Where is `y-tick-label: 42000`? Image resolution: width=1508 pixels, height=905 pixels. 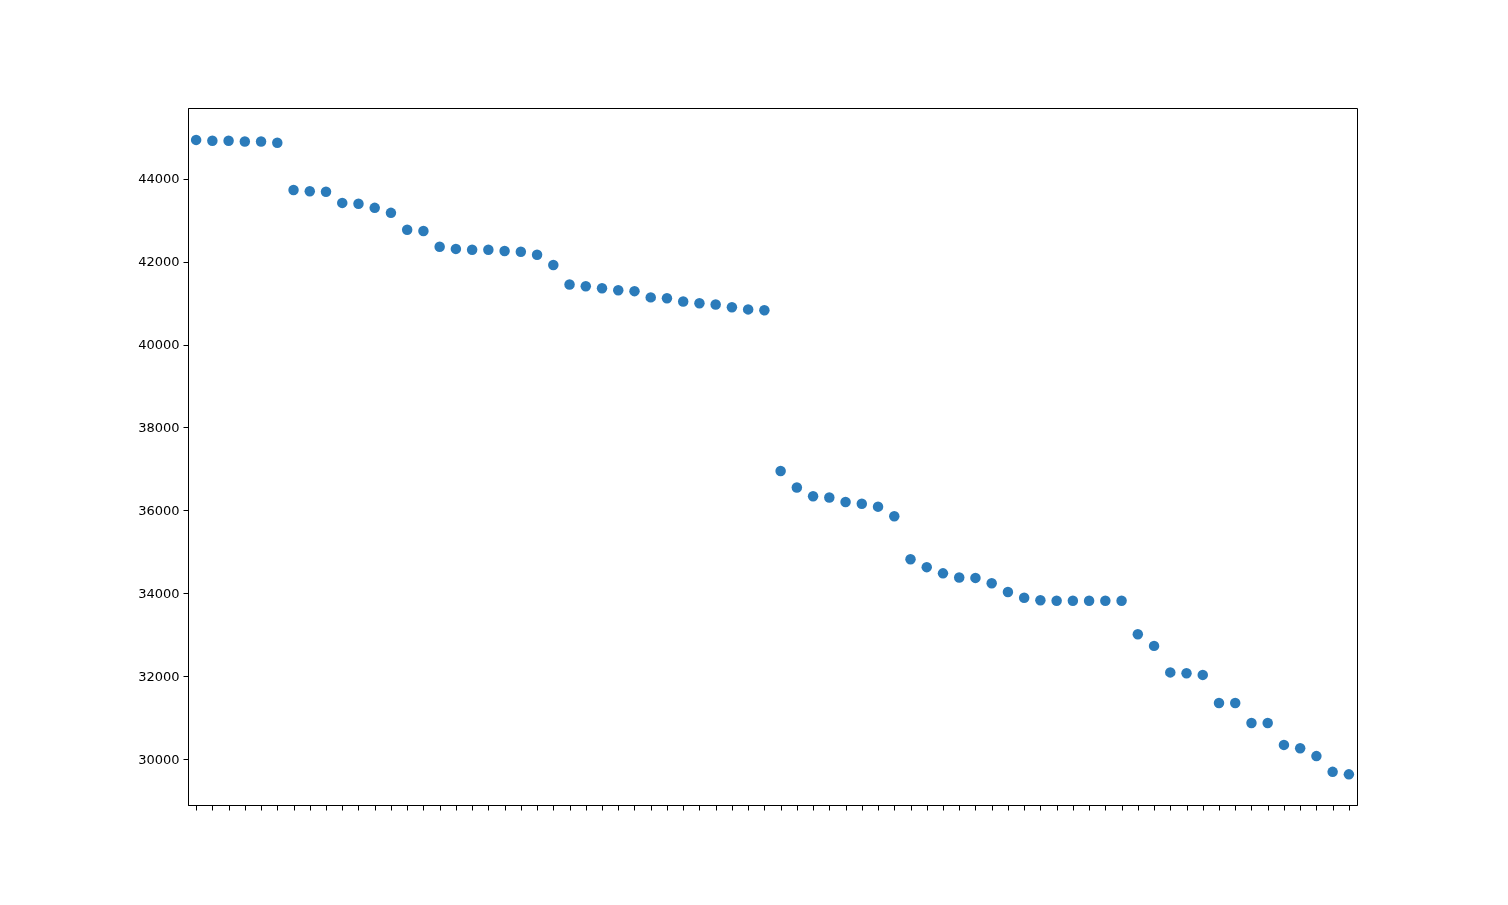
y-tick-label: 42000 is located at coordinates (159, 262).